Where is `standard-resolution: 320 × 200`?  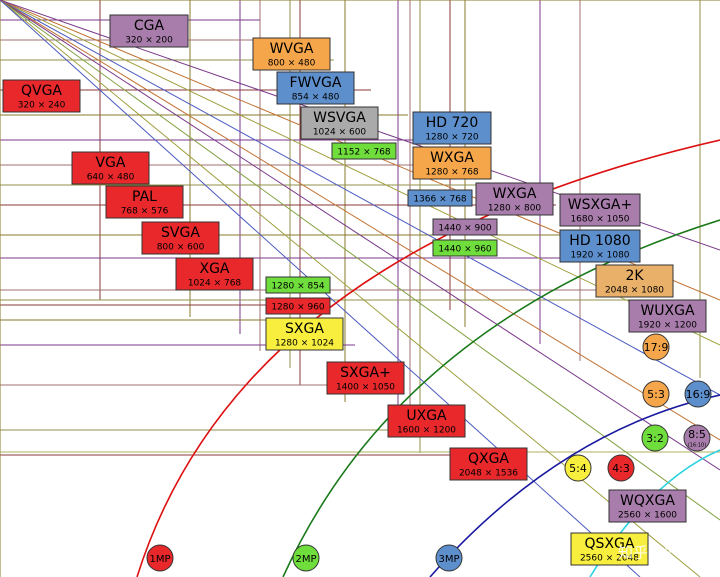
standard-resolution: 320 × 200 is located at coordinates (149, 41).